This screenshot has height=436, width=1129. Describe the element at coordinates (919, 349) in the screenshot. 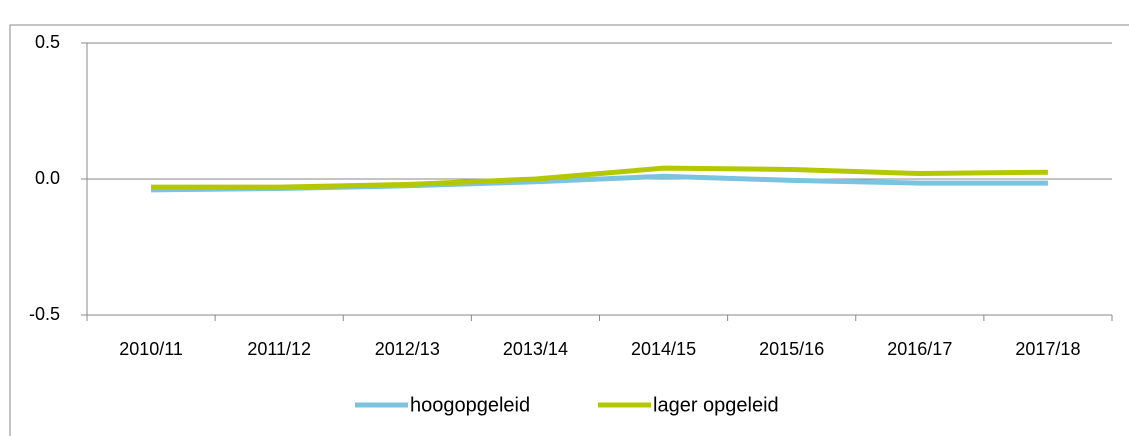

I see `x-tick-label: 2016/17` at that location.